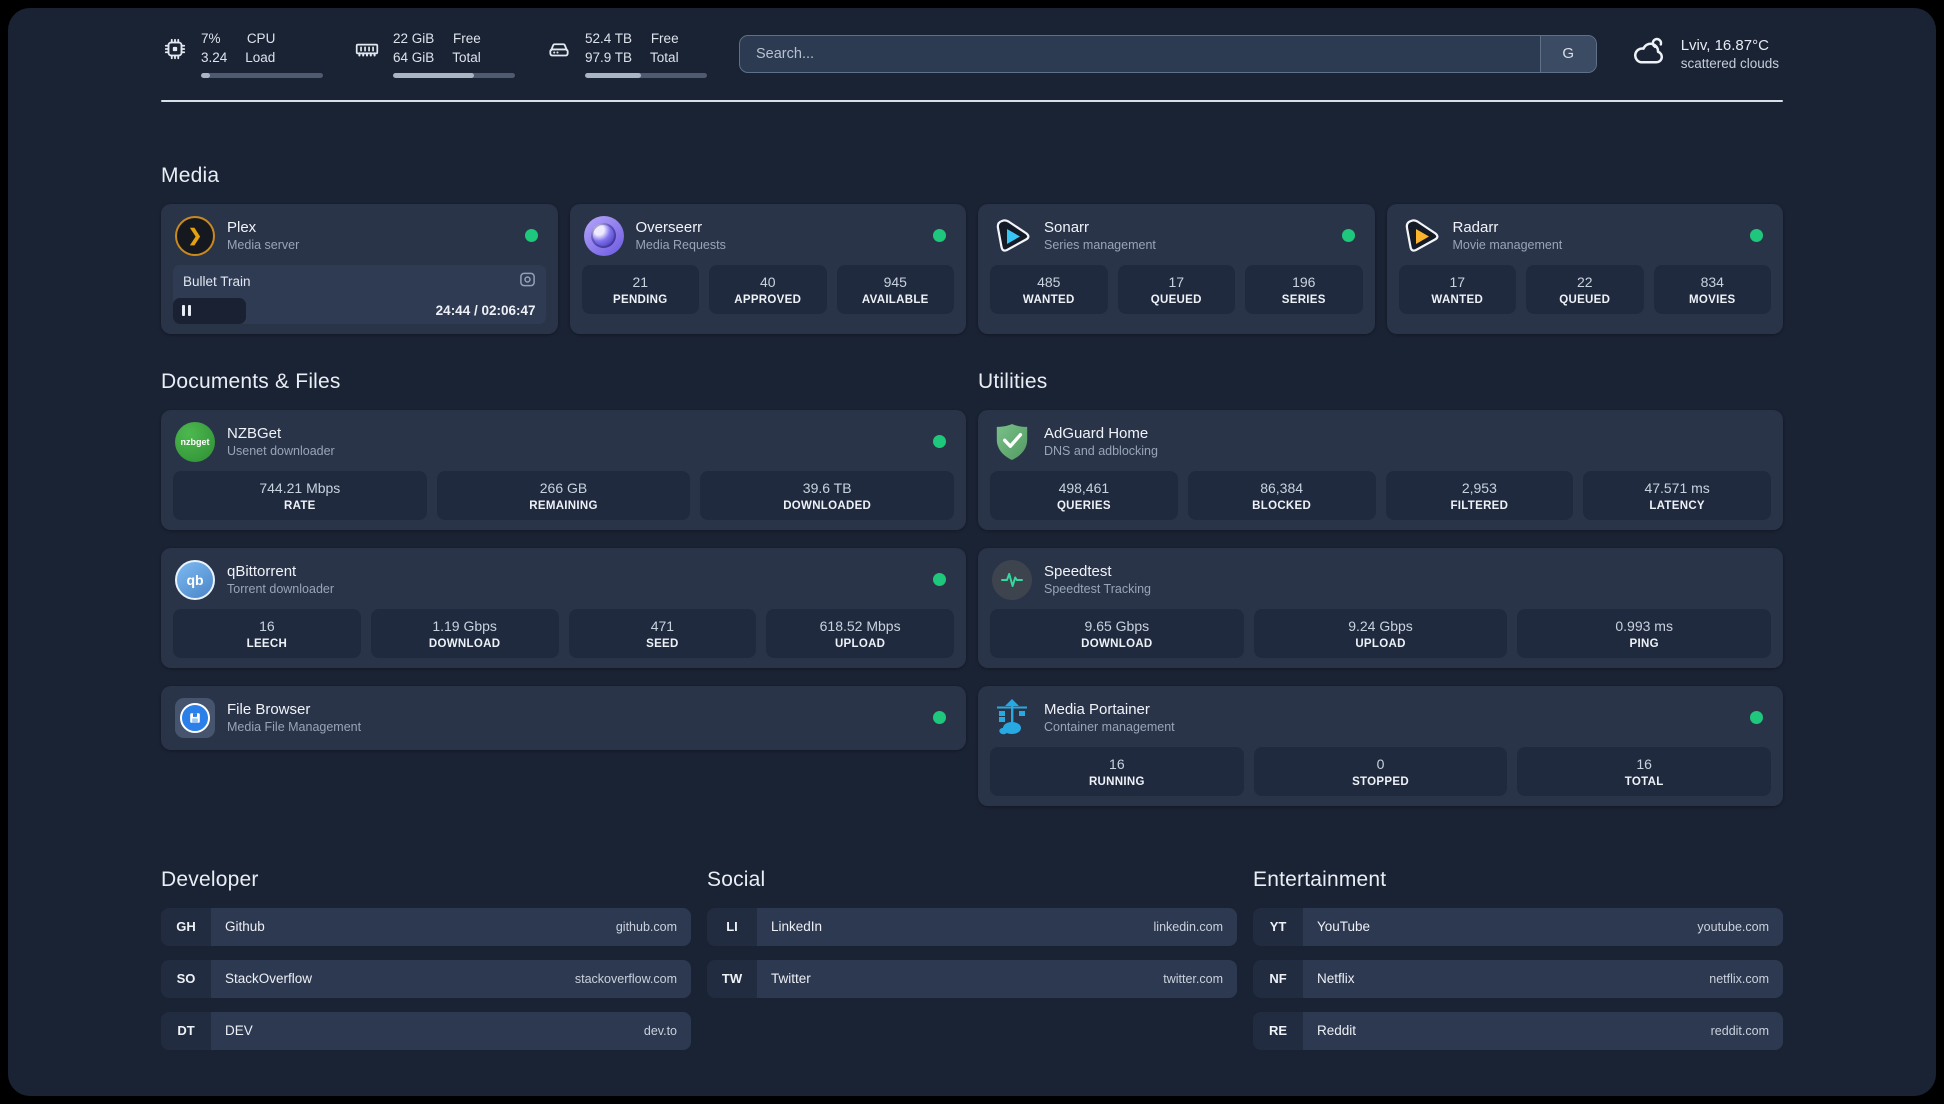 Image resolution: width=1944 pixels, height=1104 pixels. Describe the element at coordinates (1739, 978) in the screenshot. I see `bookmark-url: netflix.com` at that location.